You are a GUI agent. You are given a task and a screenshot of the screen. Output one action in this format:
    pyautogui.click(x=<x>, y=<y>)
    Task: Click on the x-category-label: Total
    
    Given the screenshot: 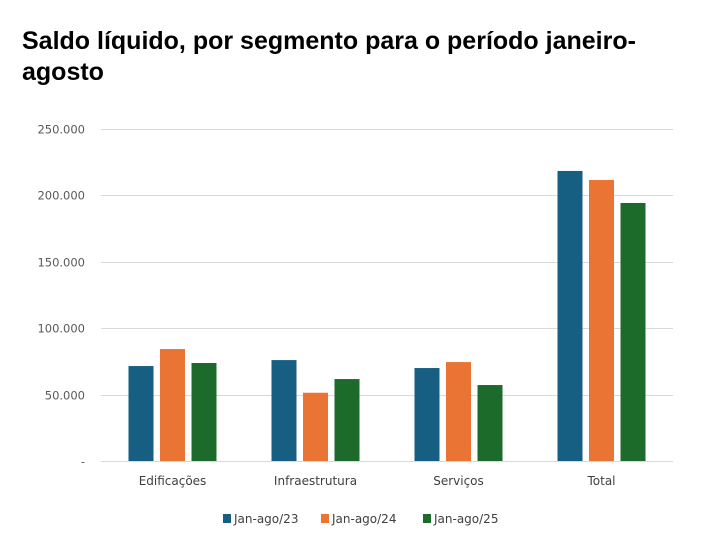 What is the action you would take?
    pyautogui.click(x=600, y=481)
    